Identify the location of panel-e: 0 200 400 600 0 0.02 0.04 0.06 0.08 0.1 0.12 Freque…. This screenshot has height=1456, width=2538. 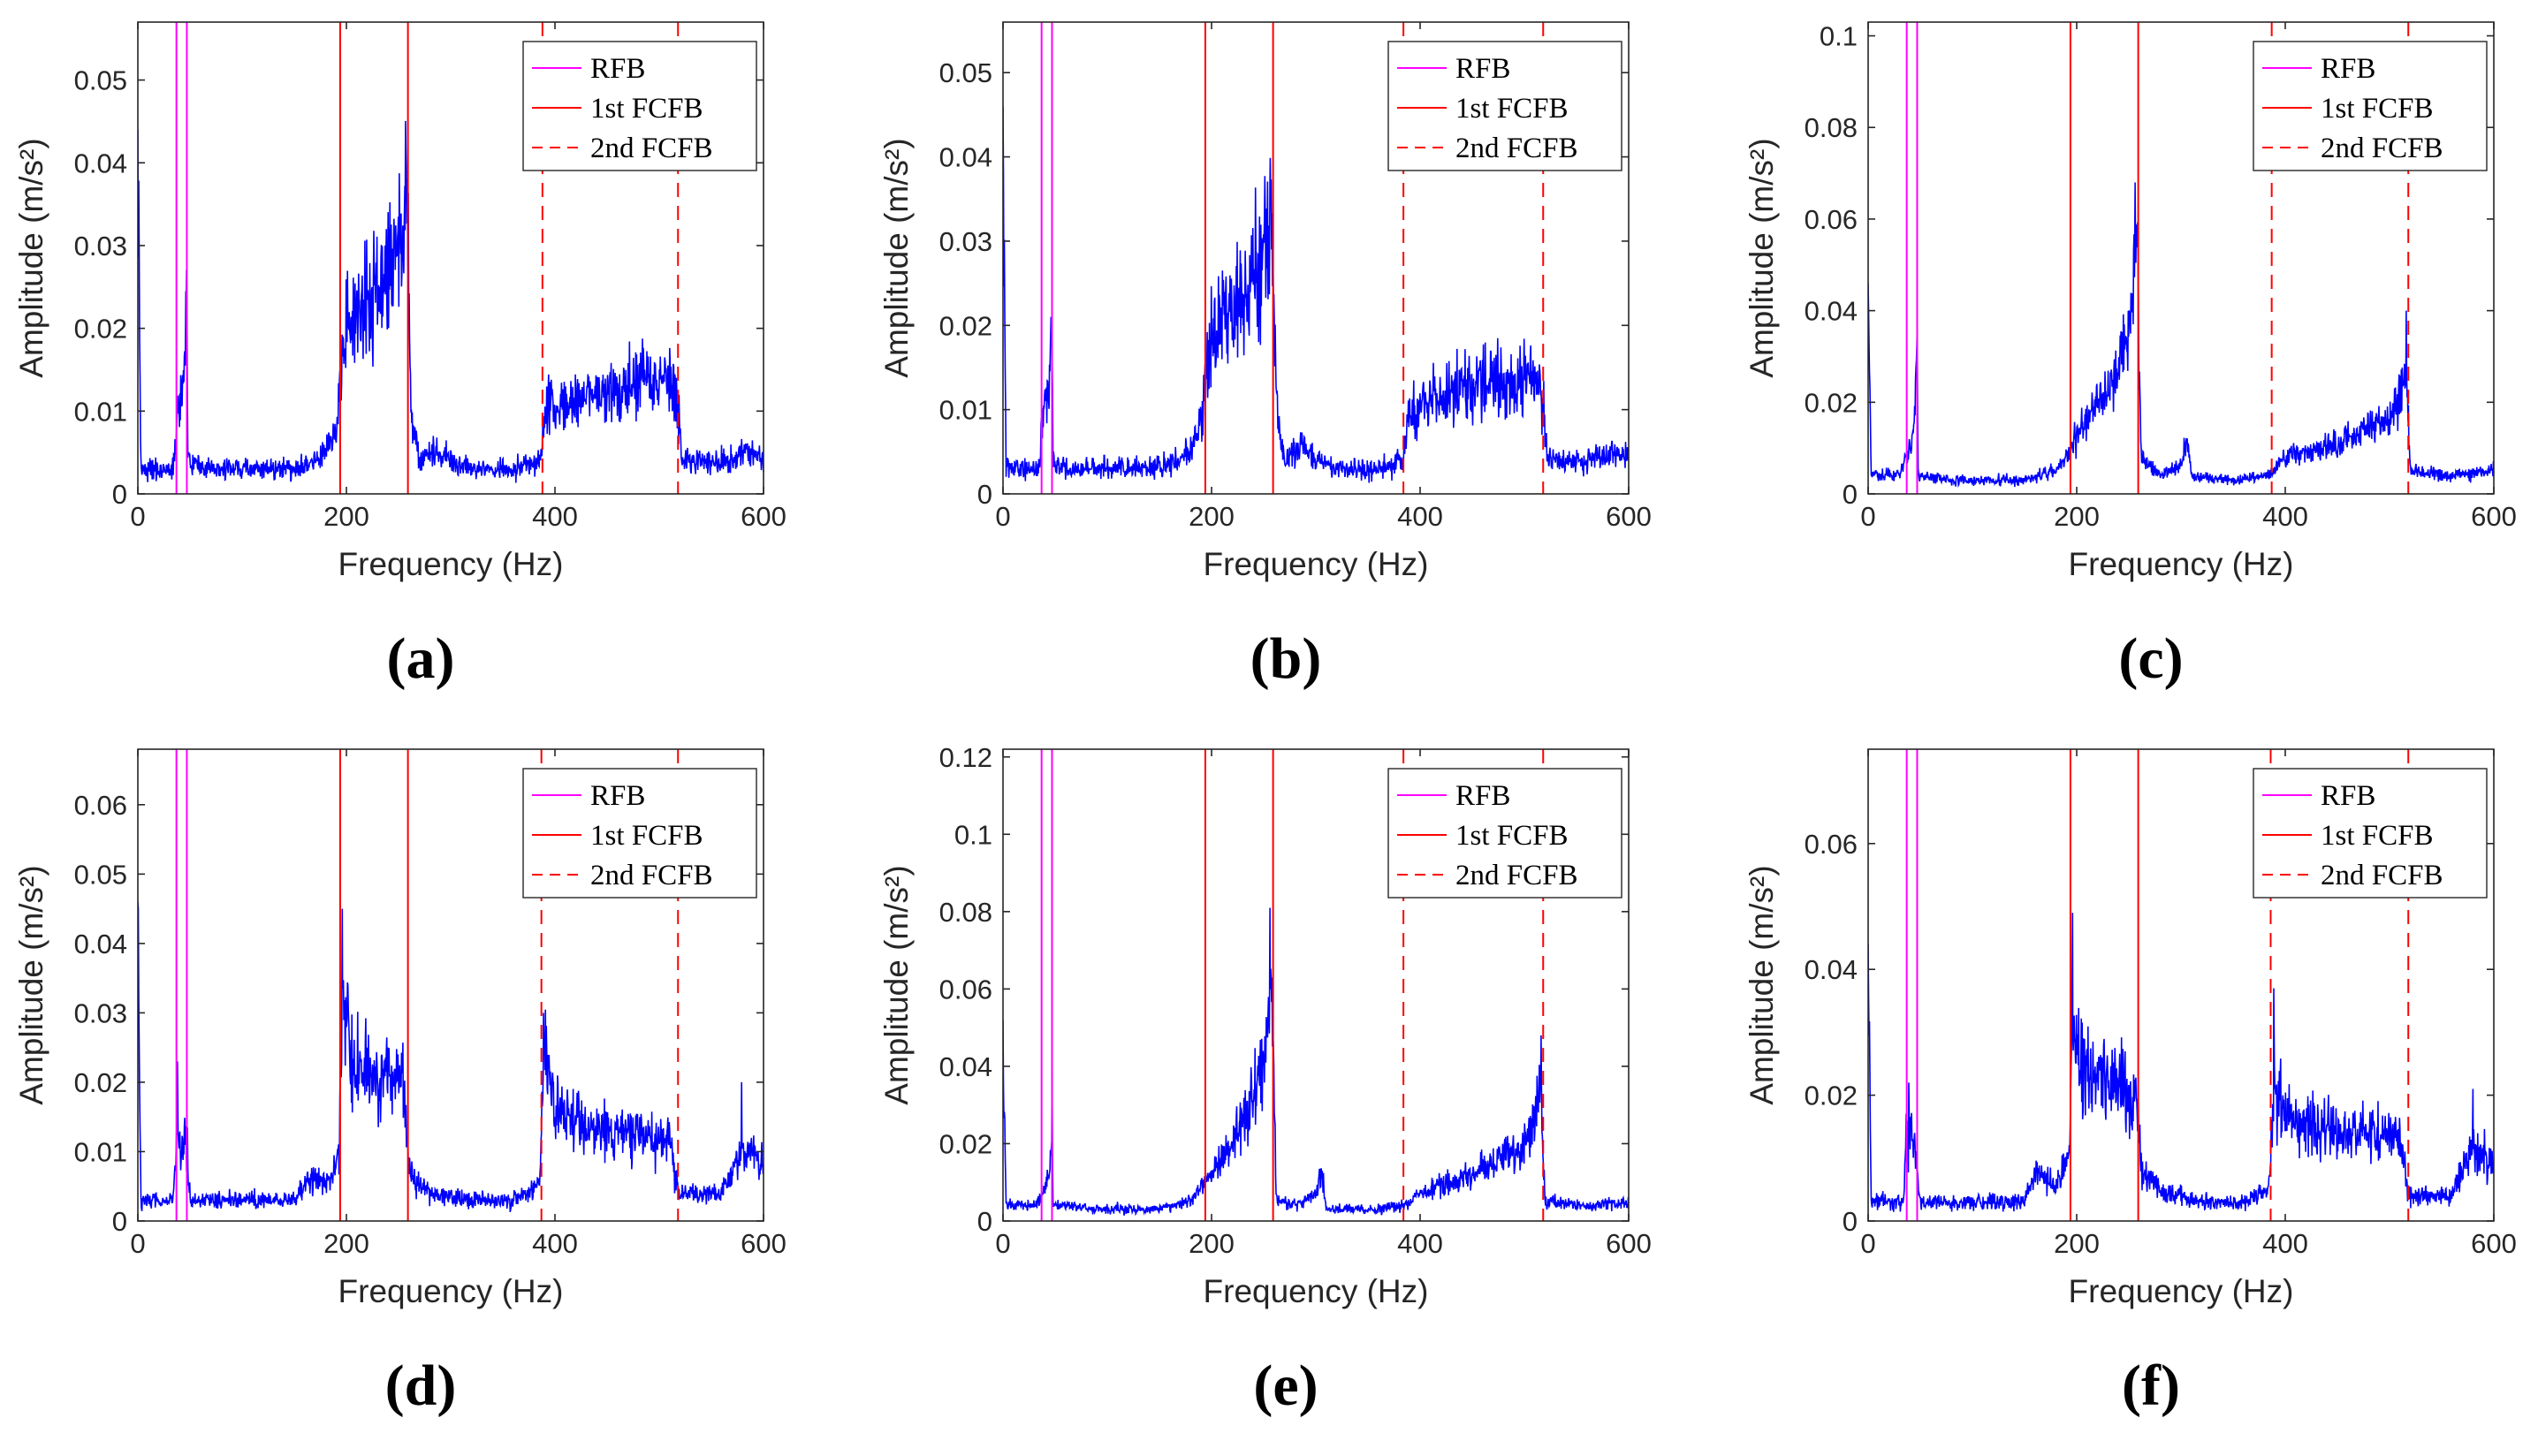
(1265, 1080).